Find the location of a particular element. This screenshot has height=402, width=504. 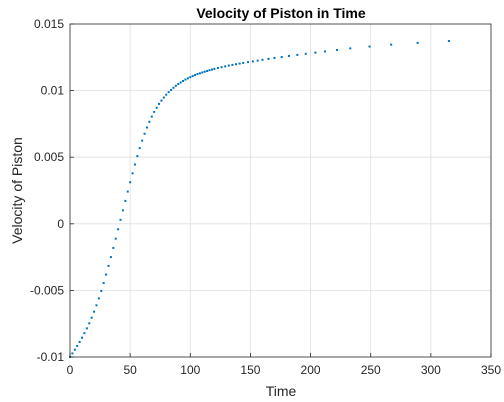

x-axis-label: Time is located at coordinates (281, 391).